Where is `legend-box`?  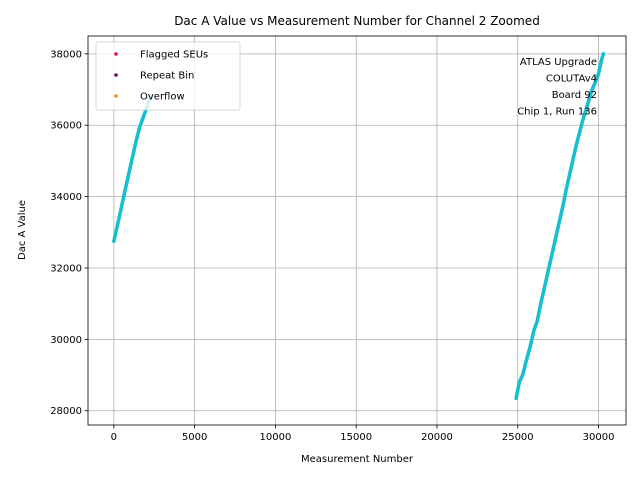 legend-box is located at coordinates (168, 76).